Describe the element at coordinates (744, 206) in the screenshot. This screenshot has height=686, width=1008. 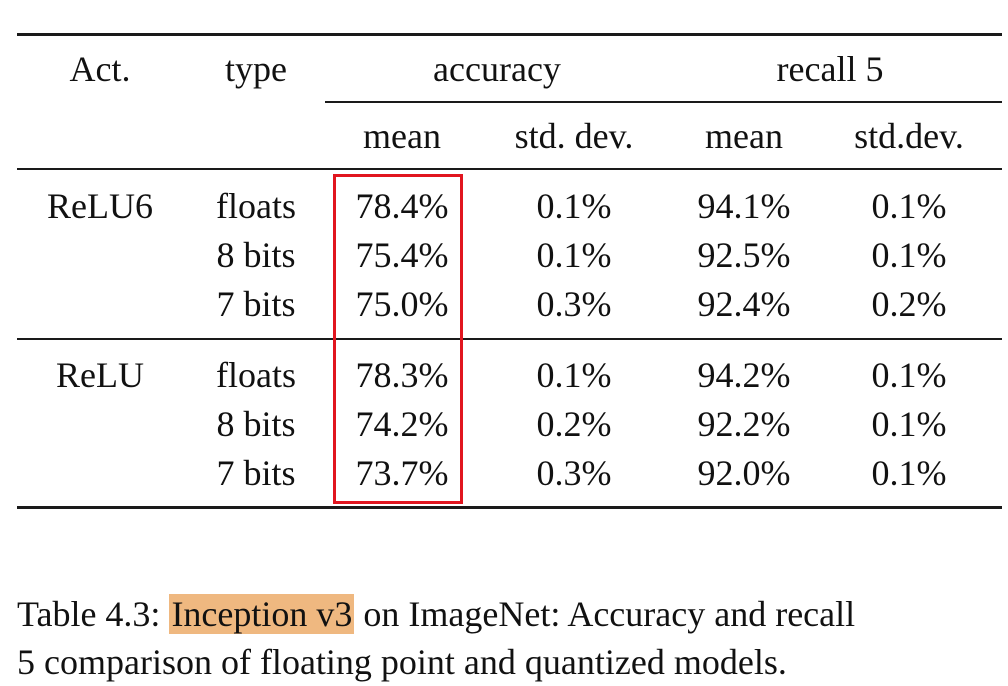
I see `recall-mean-cell: 94.1%` at that location.